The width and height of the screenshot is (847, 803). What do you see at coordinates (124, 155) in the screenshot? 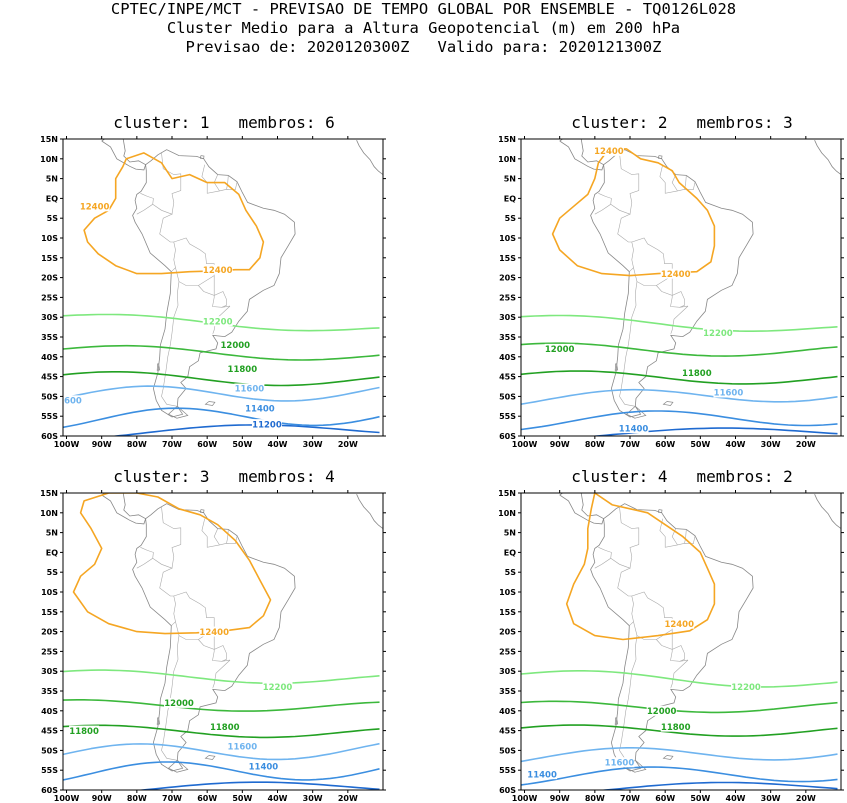
I see `central-america-coastline` at bounding box center [124, 155].